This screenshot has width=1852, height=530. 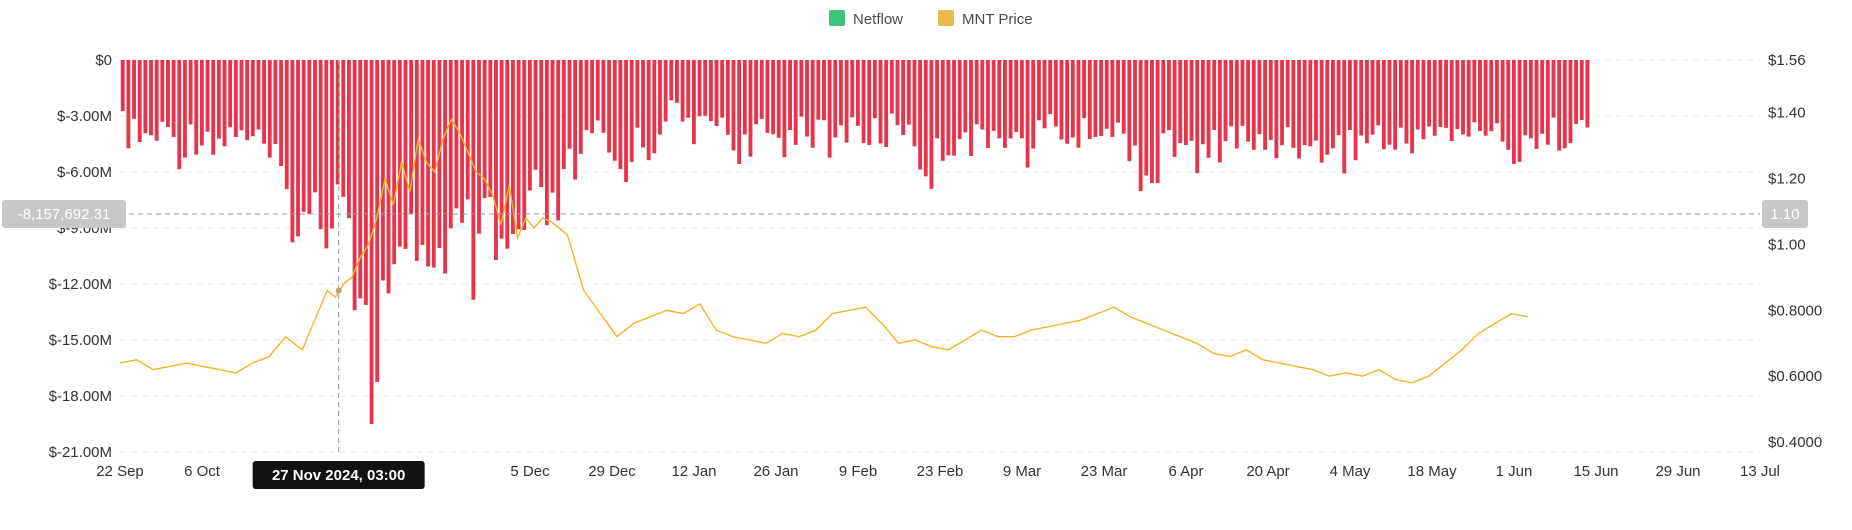 I want to click on x-axis-tick-label: 6 Oct, so click(x=202, y=471).